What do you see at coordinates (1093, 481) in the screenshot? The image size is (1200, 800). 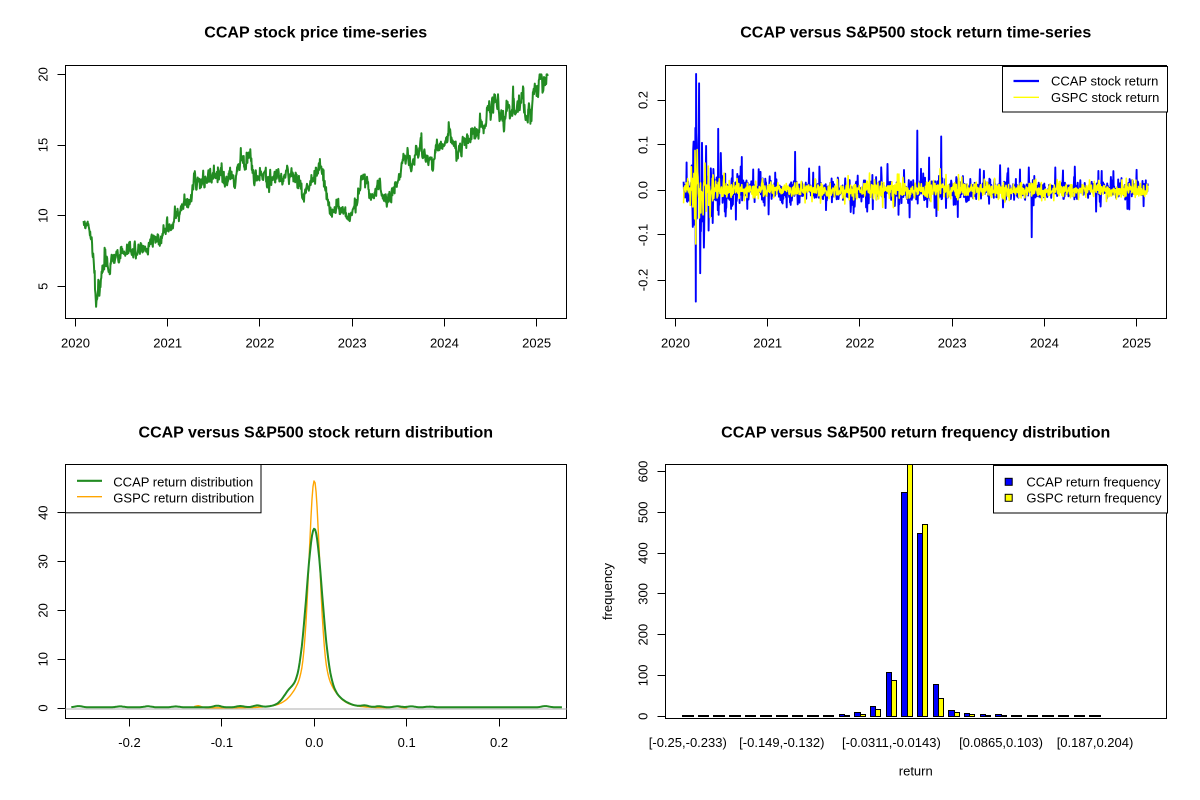 I see `svg-text: CCAP return frequency` at bounding box center [1093, 481].